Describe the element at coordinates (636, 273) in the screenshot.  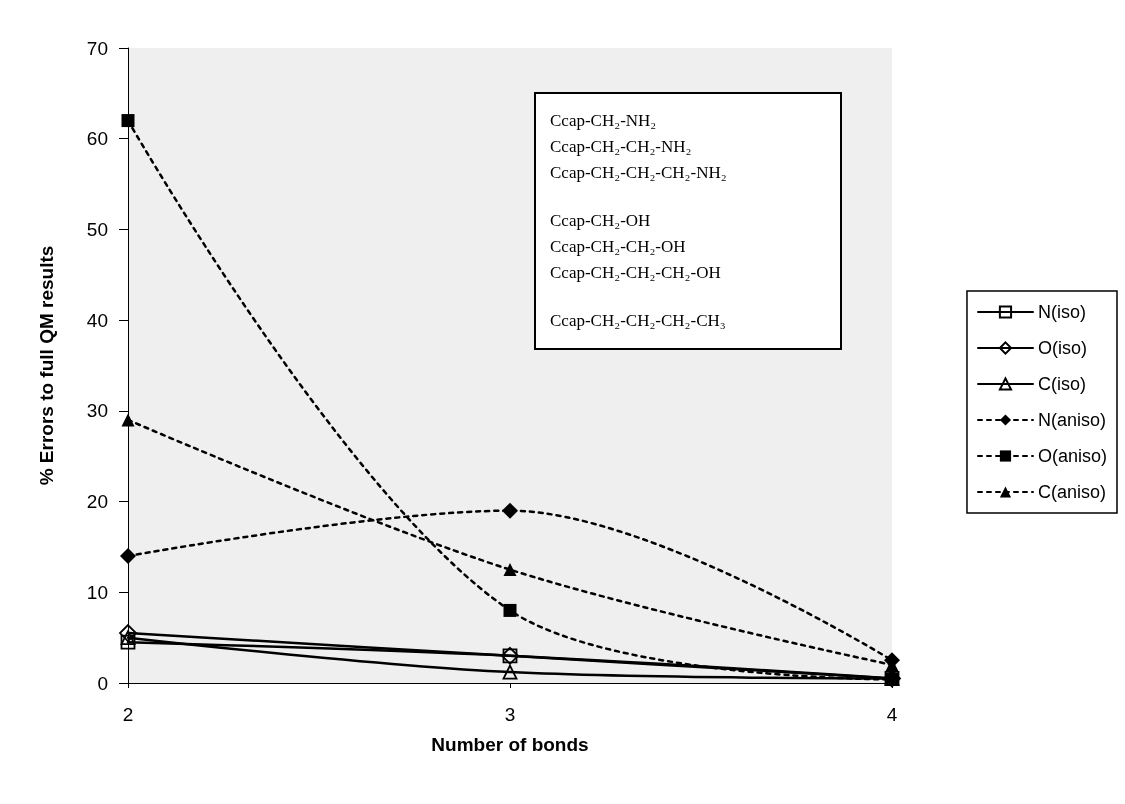
I see `annotation: Ccap-CH₂-CH₂-CH₂-OH` at that location.